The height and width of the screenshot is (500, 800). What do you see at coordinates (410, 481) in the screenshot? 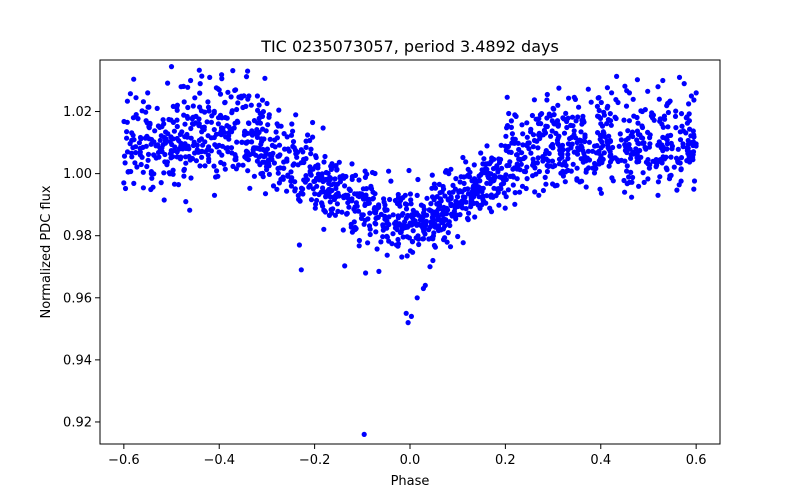
I see `x-axis-label: Phase` at bounding box center [410, 481].